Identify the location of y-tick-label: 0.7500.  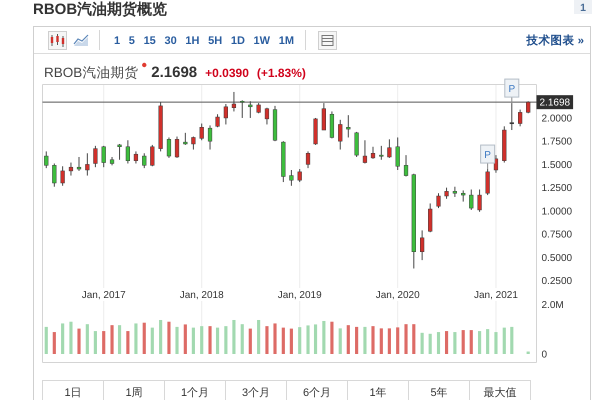
(557, 235).